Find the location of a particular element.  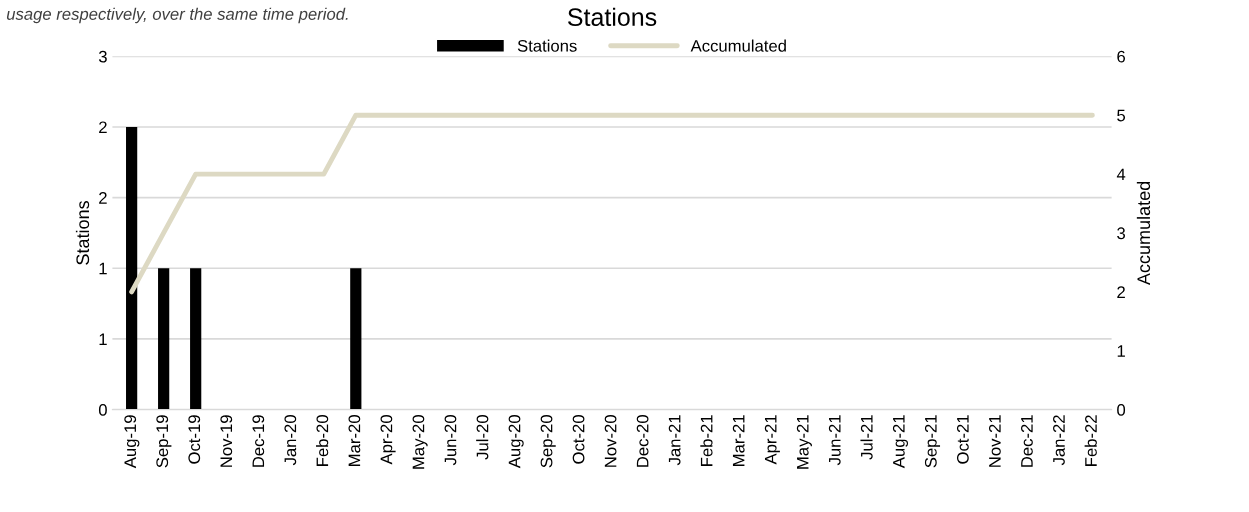

x-tick-label: Jul-20 is located at coordinates (482, 437).